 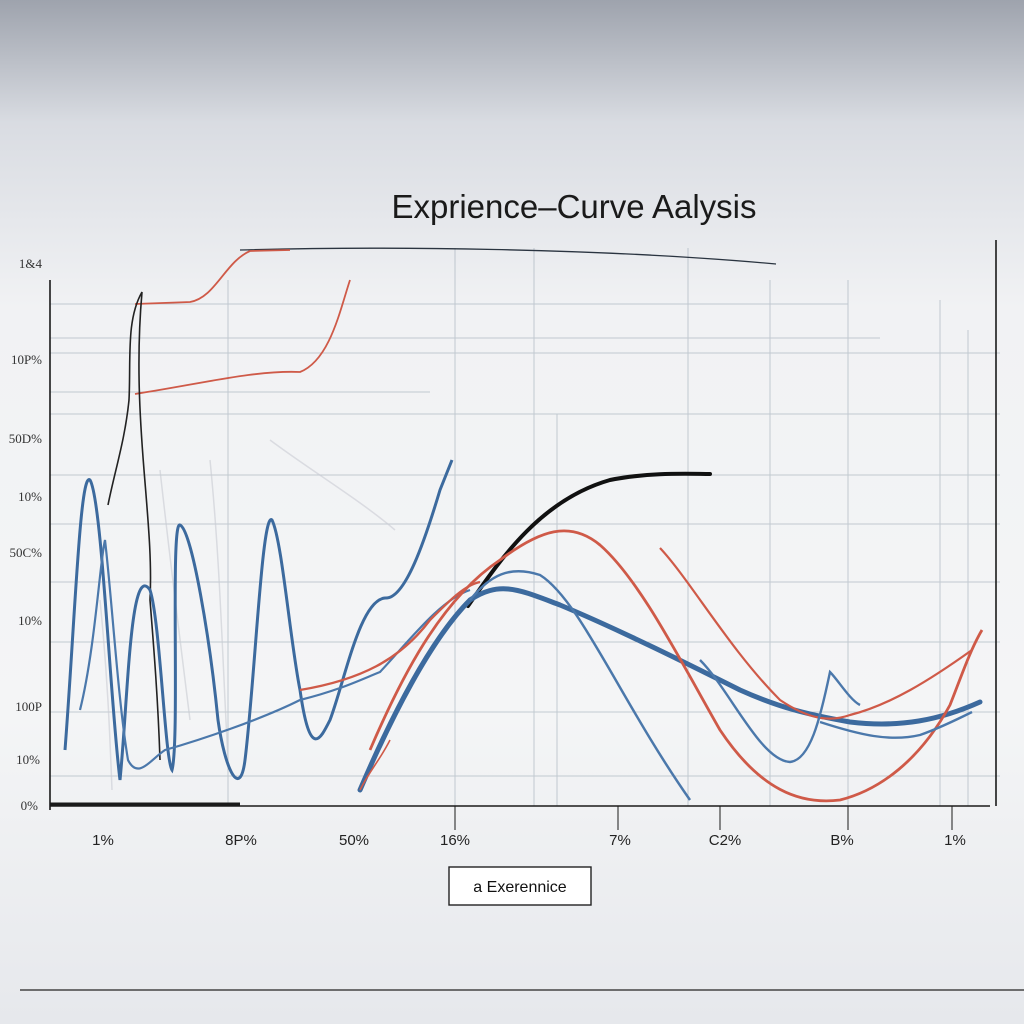 What do you see at coordinates (30, 805) in the screenshot?
I see `y-tick-label: 0%` at bounding box center [30, 805].